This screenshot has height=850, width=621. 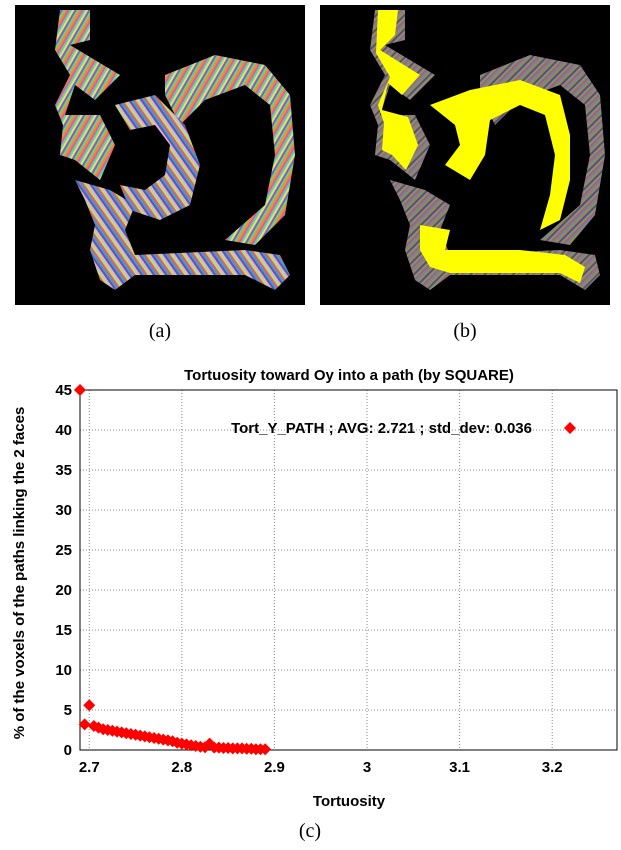 What do you see at coordinates (89, 767) in the screenshot?
I see `x-tick-label: 2.7` at bounding box center [89, 767].